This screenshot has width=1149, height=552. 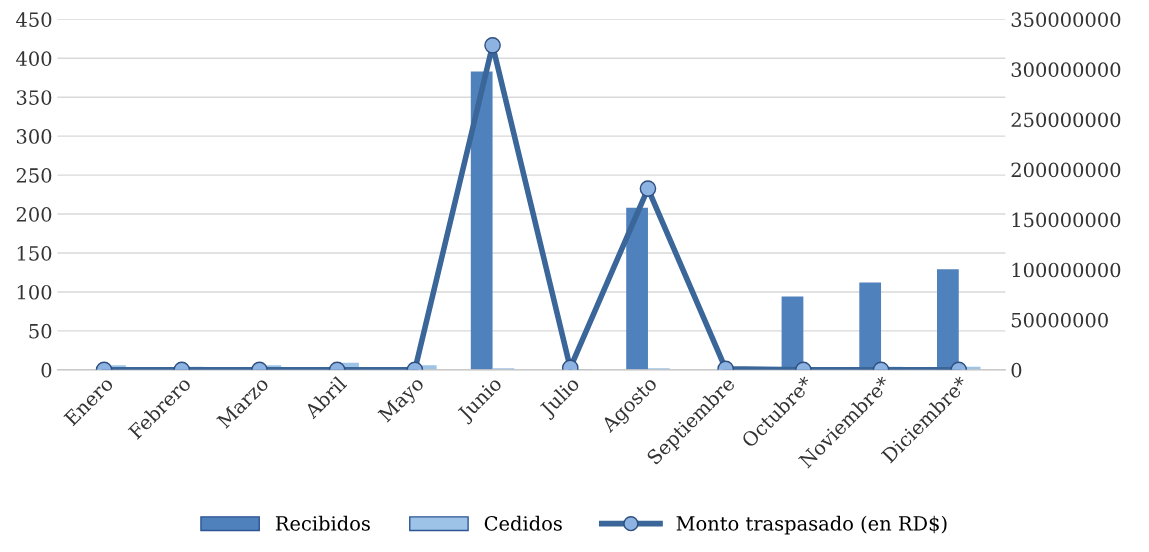 I want to click on y2-tick-label: 300000000, so click(x=1066, y=70).